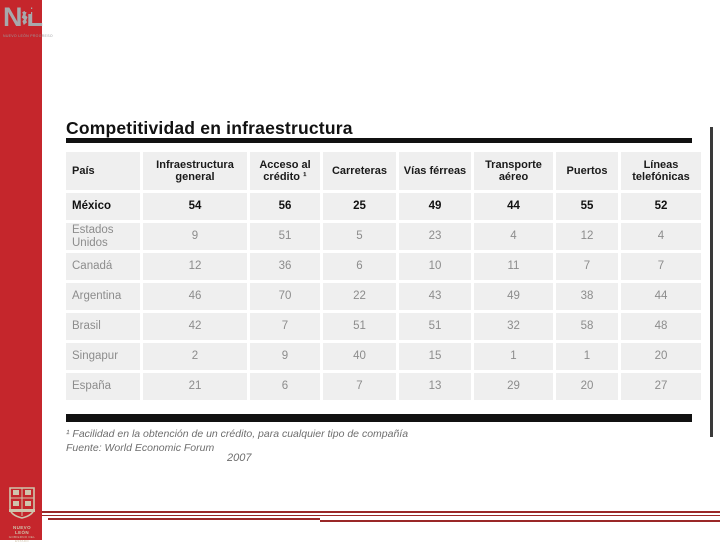 Image resolution: width=720 pixels, height=543 pixels. Describe the element at coordinates (435, 386) in the screenshot. I see `value-cell: 13` at that location.